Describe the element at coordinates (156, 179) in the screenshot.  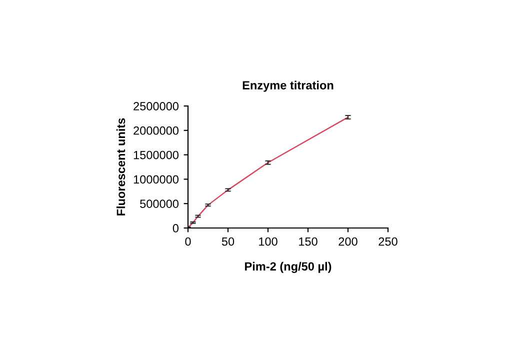
I see `y-tick-label: 1000000` at that location.